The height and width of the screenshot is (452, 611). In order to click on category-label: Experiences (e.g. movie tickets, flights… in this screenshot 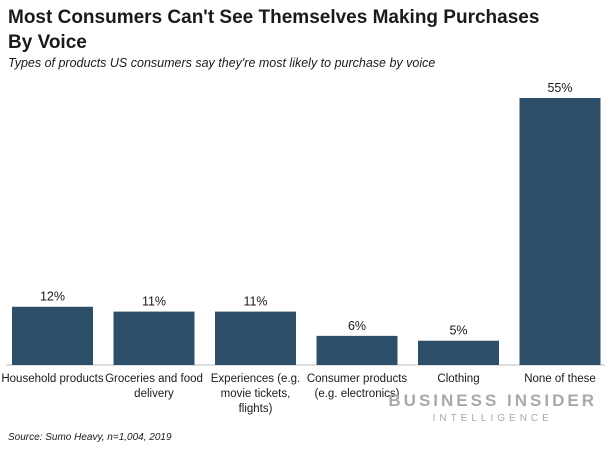, I will do `click(255, 394)`.